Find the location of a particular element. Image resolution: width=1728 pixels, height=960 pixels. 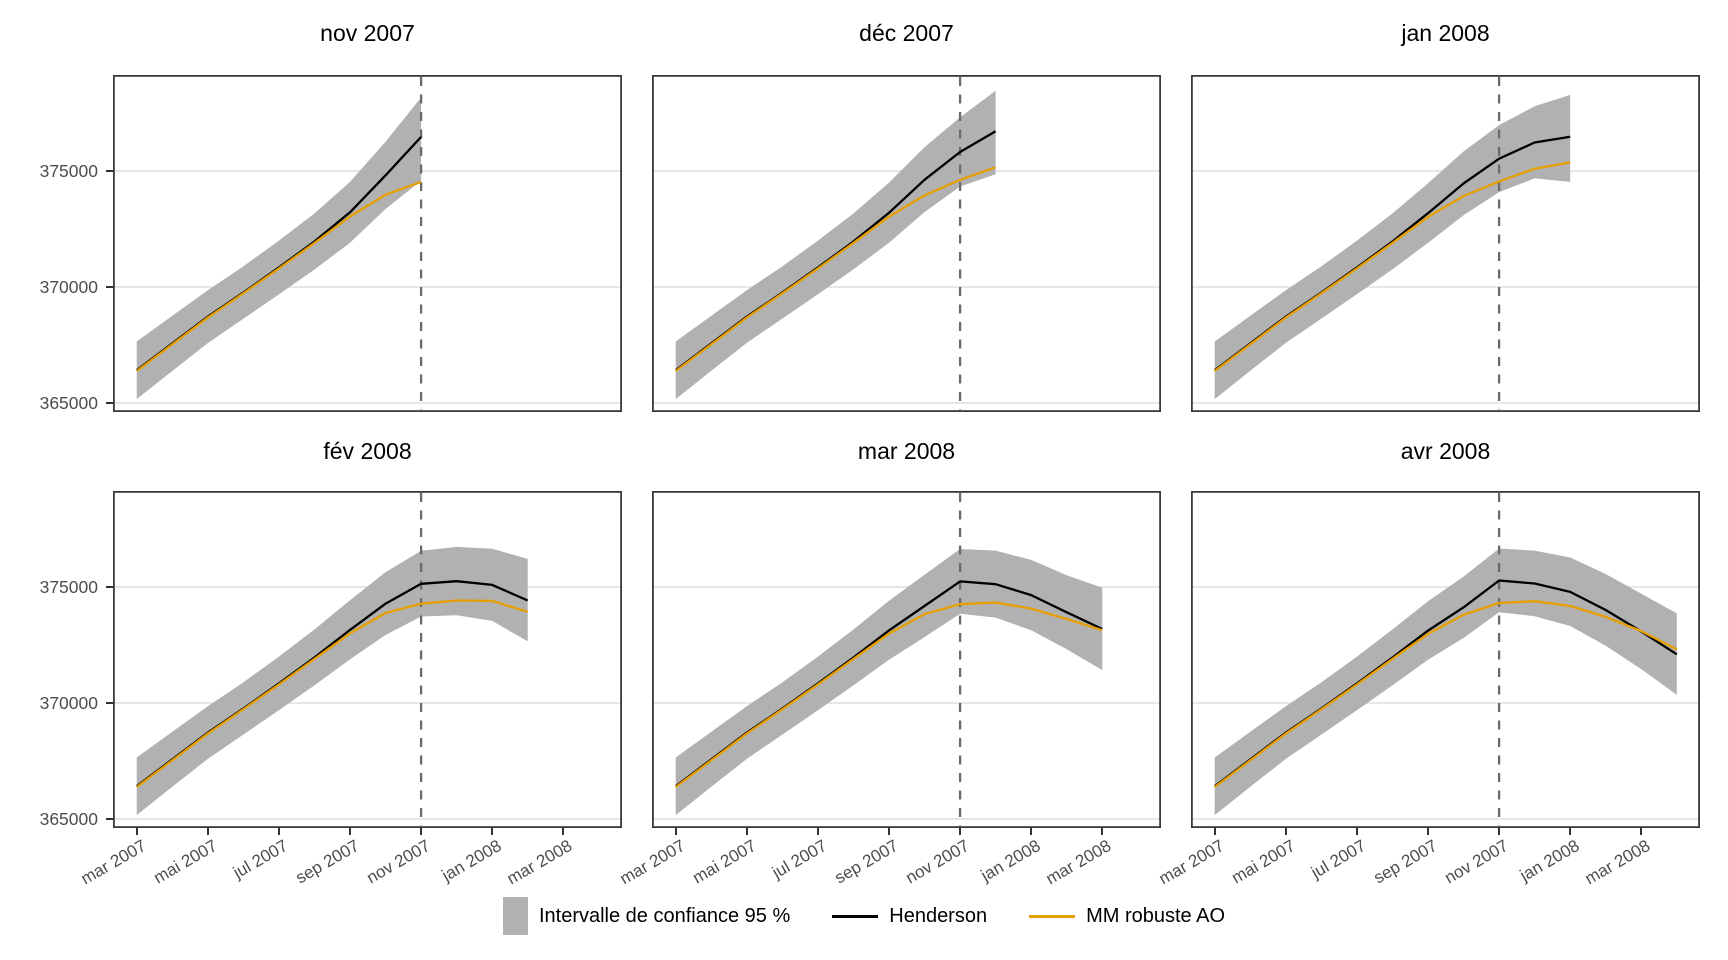

legend-item-ci: Intervalle de confiance 95 % is located at coordinates (646, 916).